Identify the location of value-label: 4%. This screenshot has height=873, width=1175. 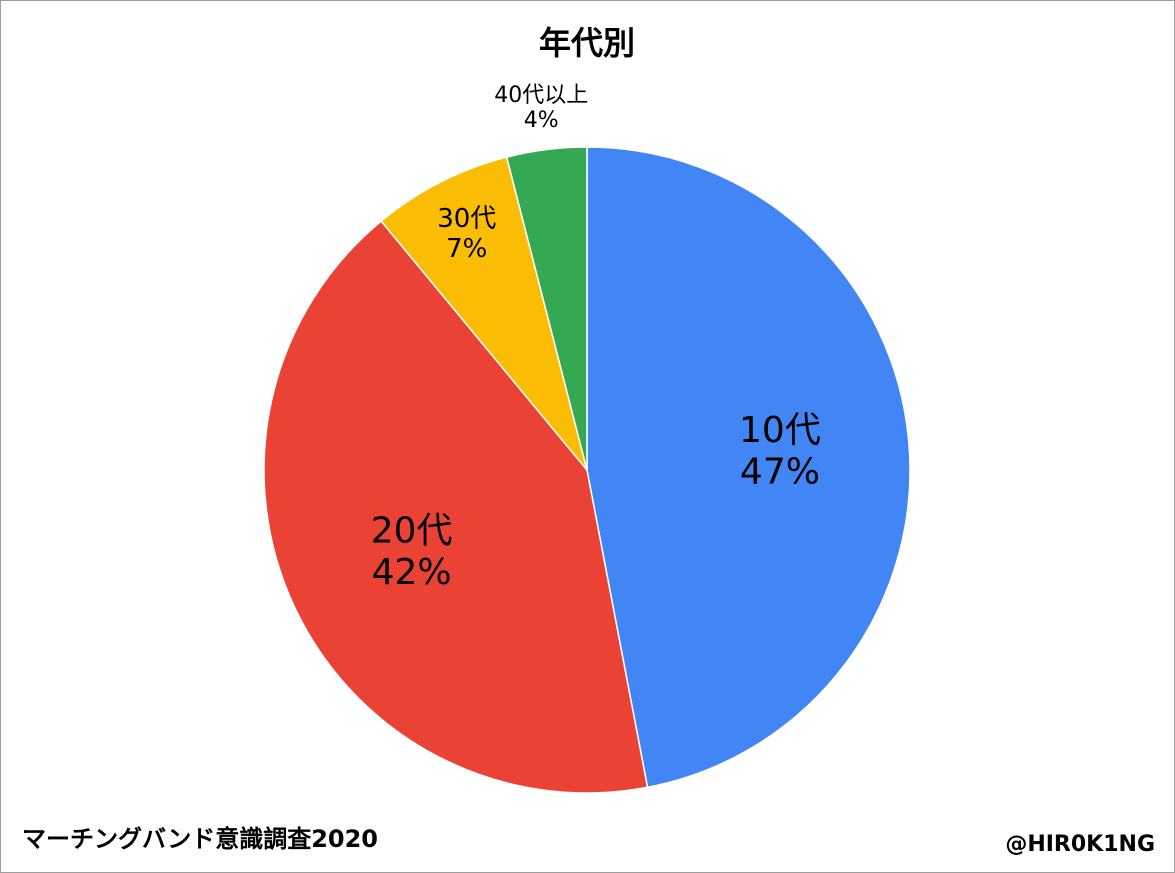
(541, 120).